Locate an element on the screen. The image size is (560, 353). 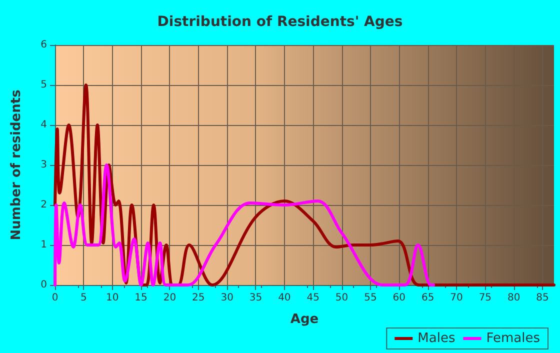
x-tick-label: 75 is located at coordinates (485, 298).